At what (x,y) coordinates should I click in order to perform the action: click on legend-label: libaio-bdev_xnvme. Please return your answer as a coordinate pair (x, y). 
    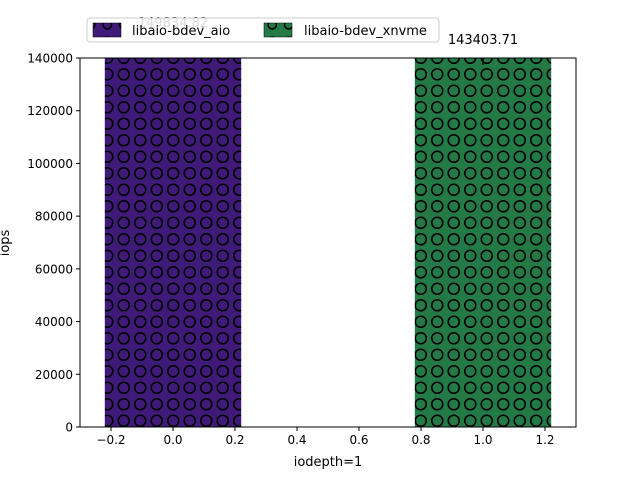
    Looking at the image, I should click on (365, 31).